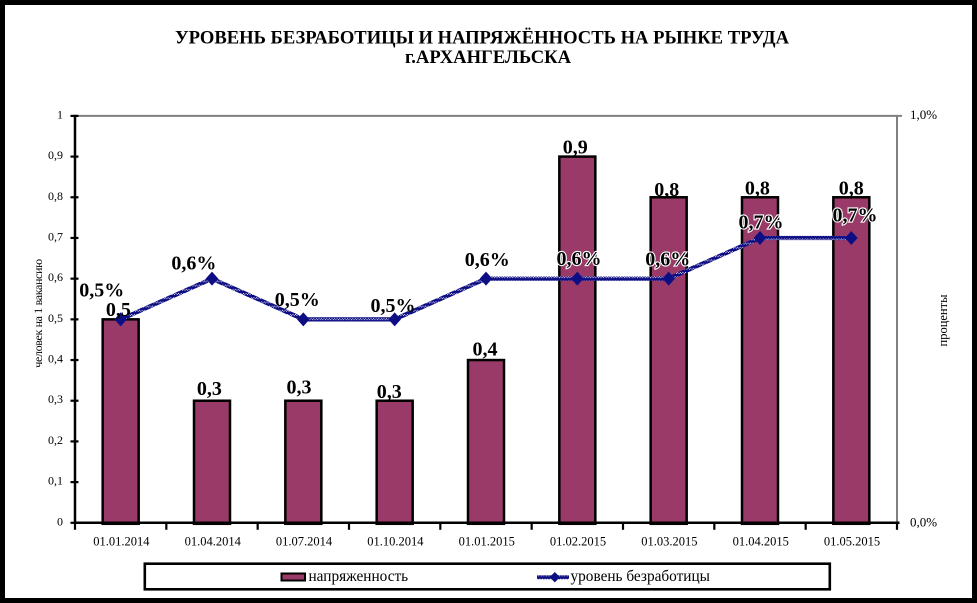 The width and height of the screenshot is (977, 603). I want to click on svg-text: 01.02.2015, so click(578, 541).